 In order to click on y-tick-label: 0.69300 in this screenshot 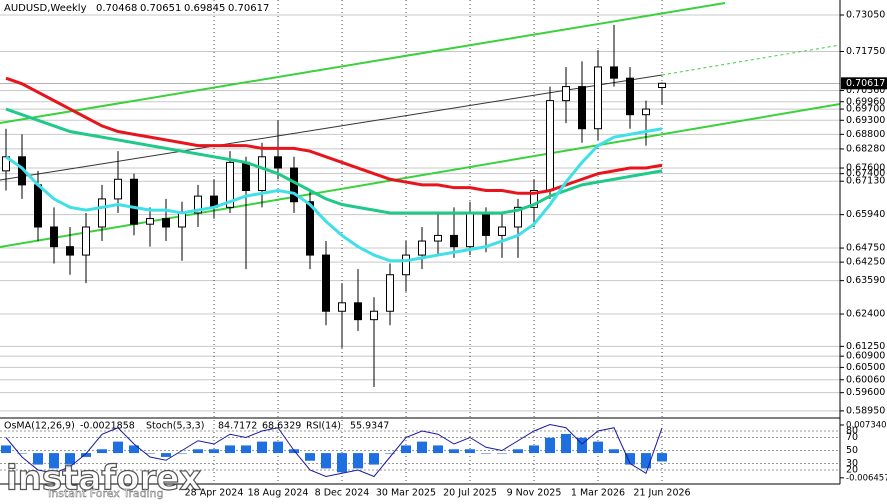, I will do `click(865, 120)`.